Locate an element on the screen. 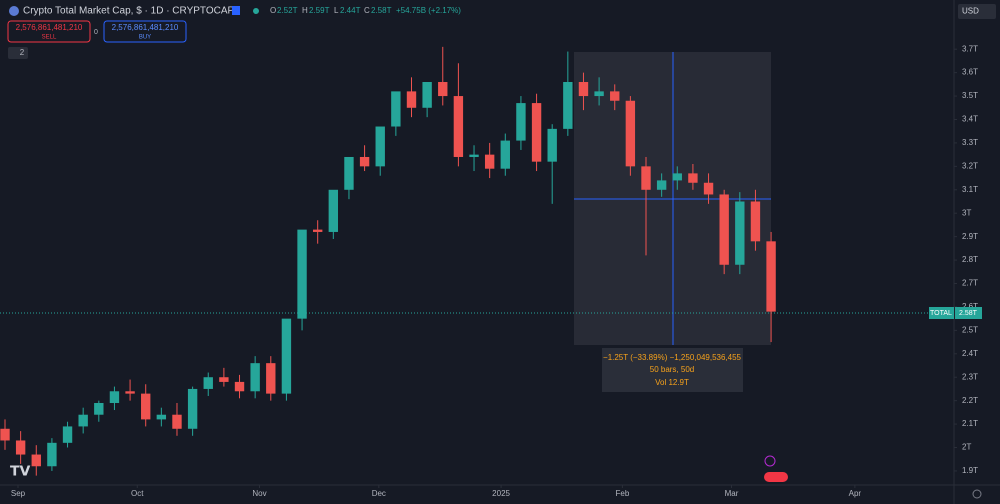  price-tag-name-bg is located at coordinates (941, 313).